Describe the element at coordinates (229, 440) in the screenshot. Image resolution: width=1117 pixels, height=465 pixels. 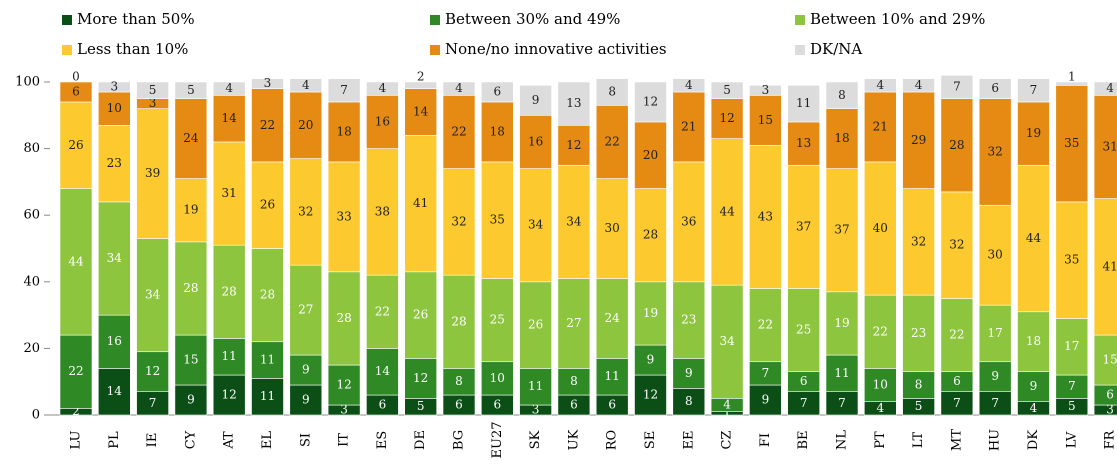
I see `x-tick-label: AT` at that location.